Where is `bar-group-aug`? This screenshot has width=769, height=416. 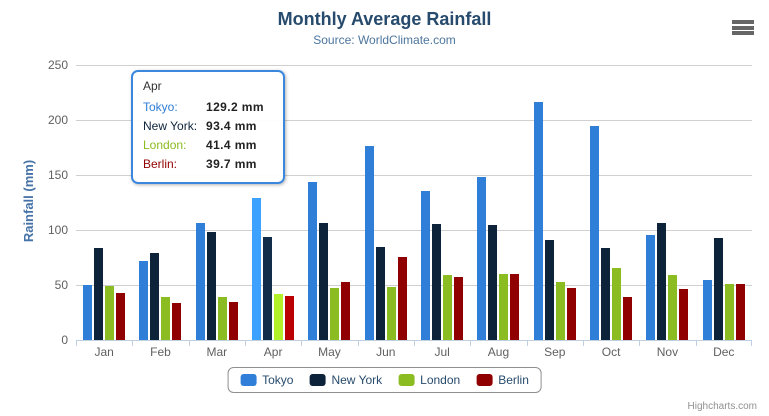
bar-group-aug is located at coordinates (498, 202).